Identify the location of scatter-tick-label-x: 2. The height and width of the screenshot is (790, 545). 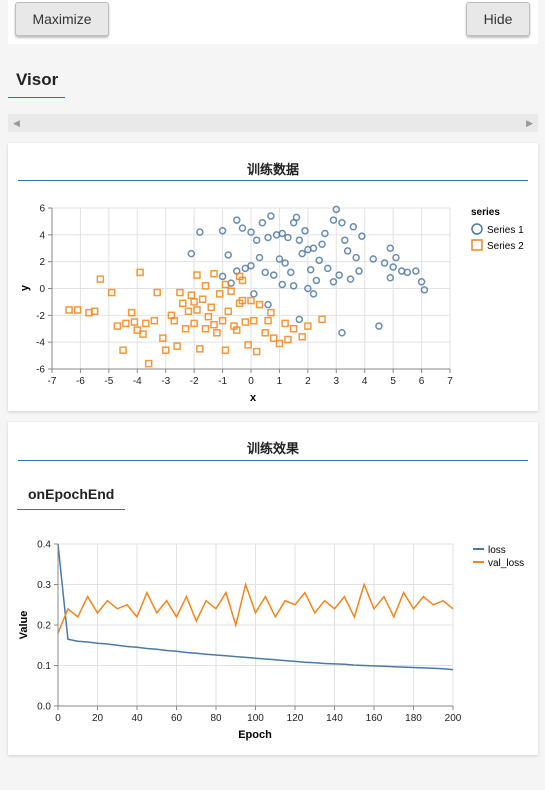
(308, 381).